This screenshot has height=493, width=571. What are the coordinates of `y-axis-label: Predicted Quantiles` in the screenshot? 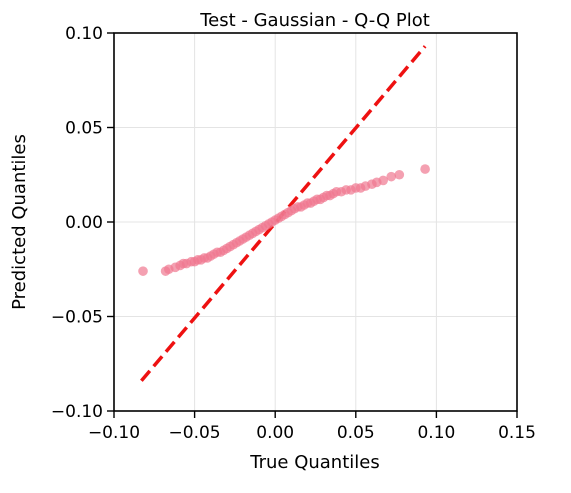 It's located at (19, 222).